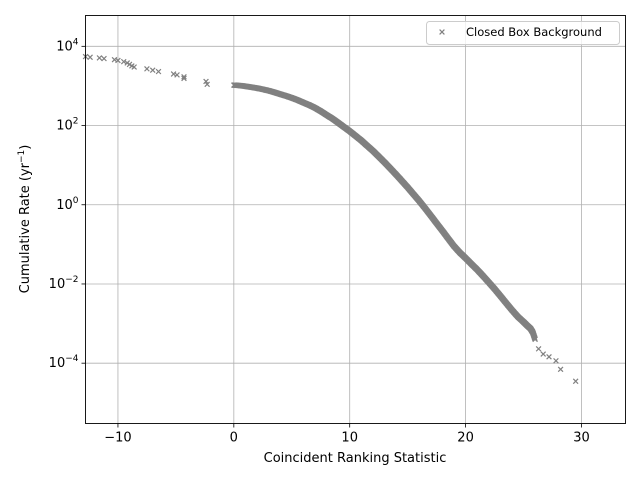  What do you see at coordinates (72, 359) in the screenshot?
I see `y-tick-label-exponent: −4` at bounding box center [72, 359].